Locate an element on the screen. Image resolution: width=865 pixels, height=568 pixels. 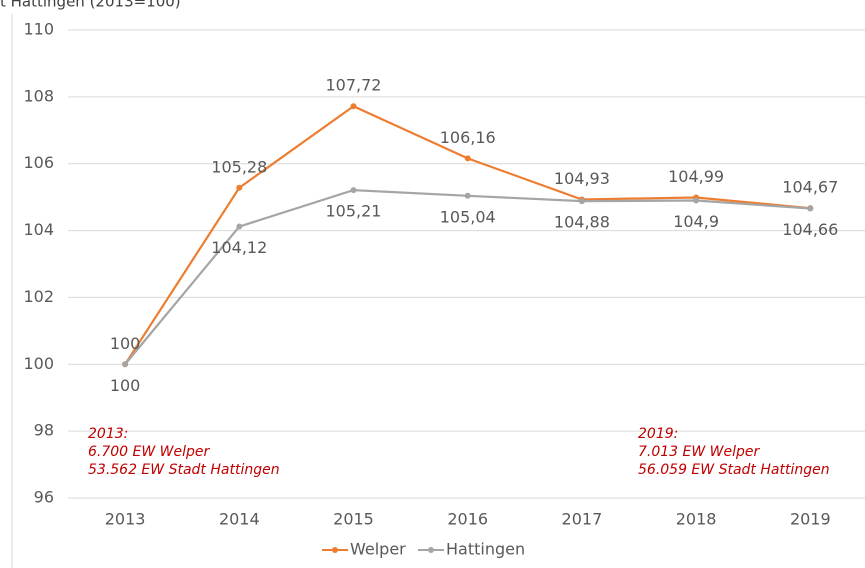
chart-title: t Hattingen (2013=100) is located at coordinates (90, 5).